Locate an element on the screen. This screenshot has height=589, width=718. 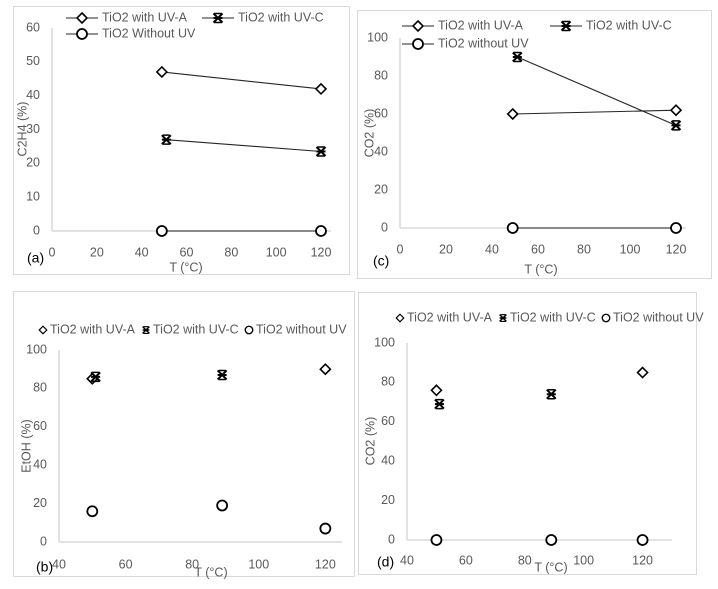
data-point-diamond is located at coordinates (642, 372).